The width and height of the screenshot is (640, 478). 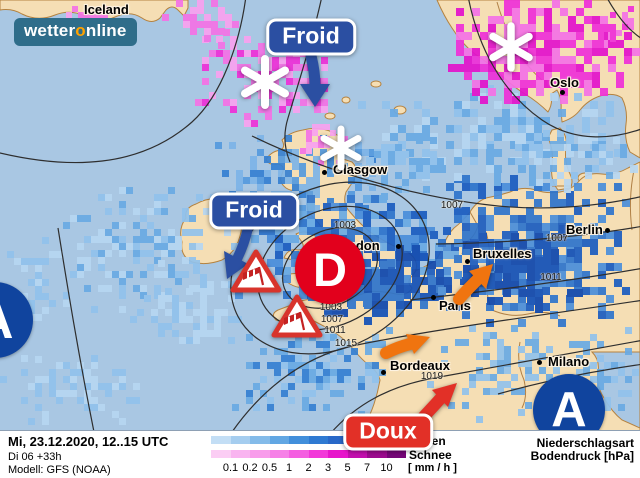 I want to click on air-mass-label: Doux, so click(x=388, y=432).